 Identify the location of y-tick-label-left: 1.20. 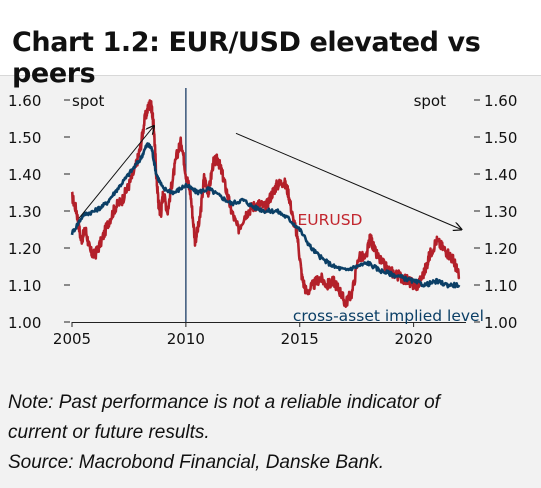
(24, 249).